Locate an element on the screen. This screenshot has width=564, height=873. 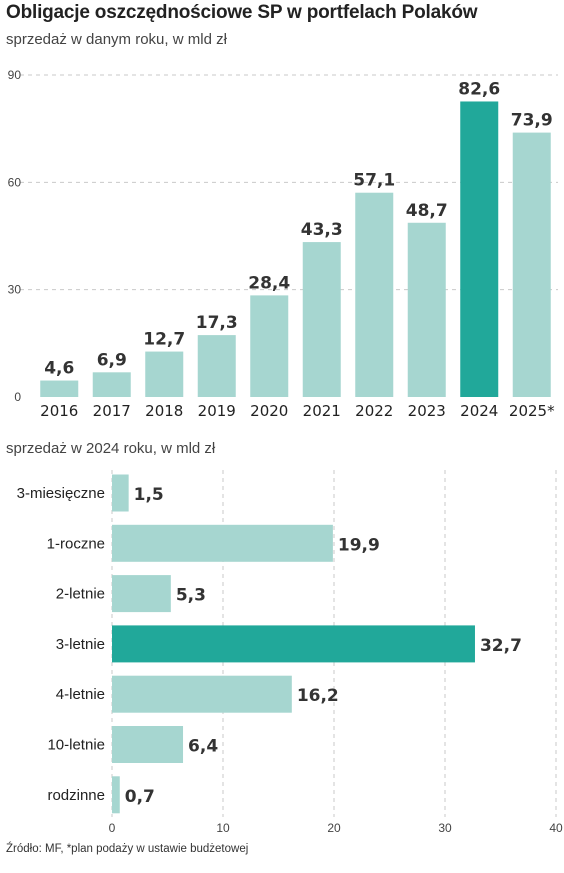
x-tick-label: 2017 is located at coordinates (112, 411).